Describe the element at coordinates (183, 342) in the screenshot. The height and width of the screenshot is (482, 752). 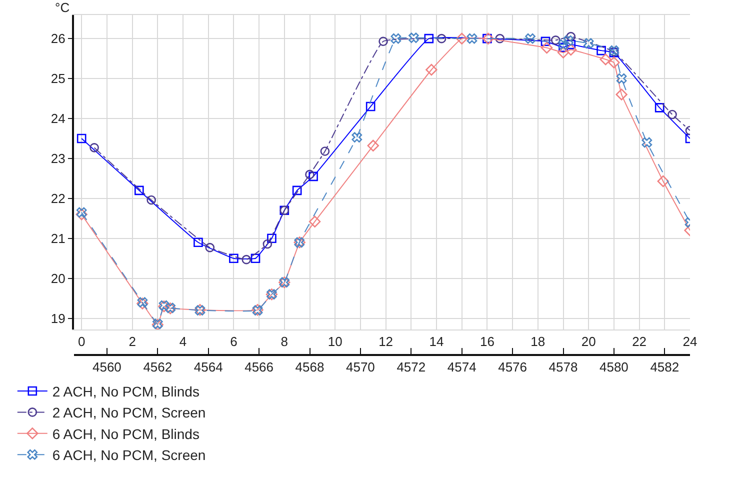
I see `x-tick-label: 4` at that location.